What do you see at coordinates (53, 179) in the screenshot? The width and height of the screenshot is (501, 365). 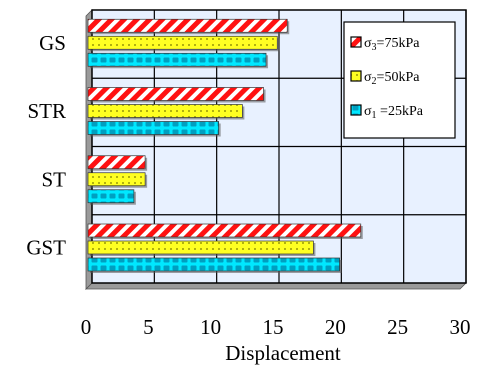 I see `category-label: ST` at bounding box center [53, 179].